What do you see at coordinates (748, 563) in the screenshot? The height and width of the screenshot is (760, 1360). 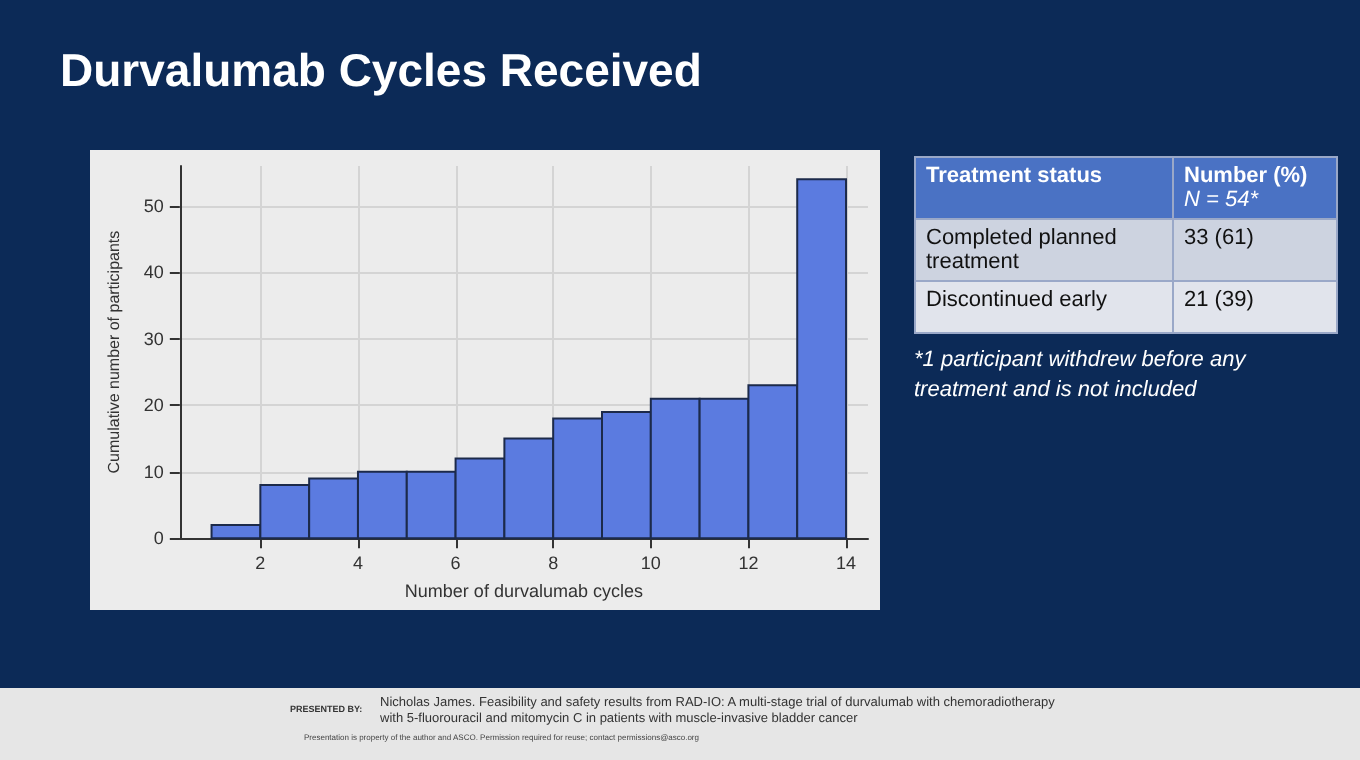 I see `x-tick-label: 12` at bounding box center [748, 563].